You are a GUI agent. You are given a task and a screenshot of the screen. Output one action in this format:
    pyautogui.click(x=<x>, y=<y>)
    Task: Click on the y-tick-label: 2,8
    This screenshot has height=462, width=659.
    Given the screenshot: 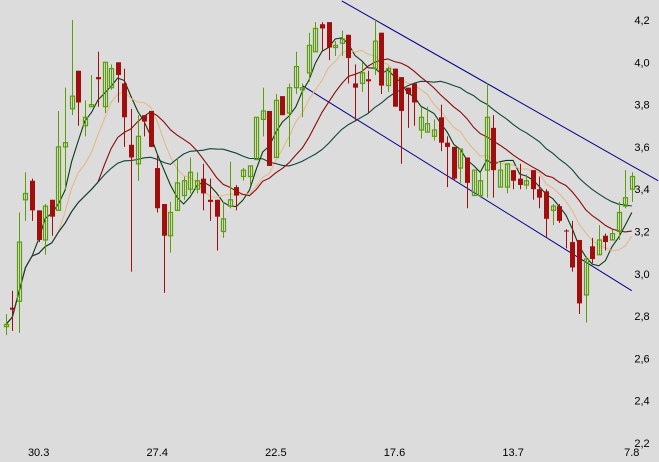 What is the action you would take?
    pyautogui.click(x=641, y=317)
    